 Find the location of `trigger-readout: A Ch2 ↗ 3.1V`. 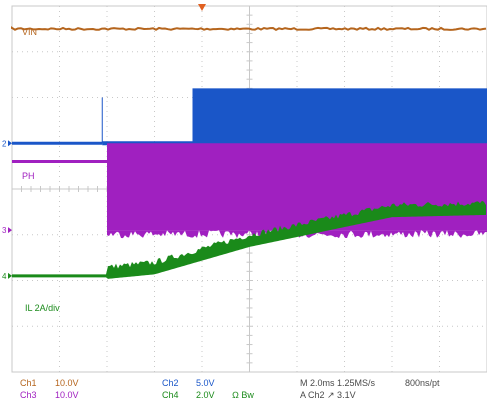

trigger-readout: A Ch2 ↗ 3.1V is located at coordinates (328, 395).